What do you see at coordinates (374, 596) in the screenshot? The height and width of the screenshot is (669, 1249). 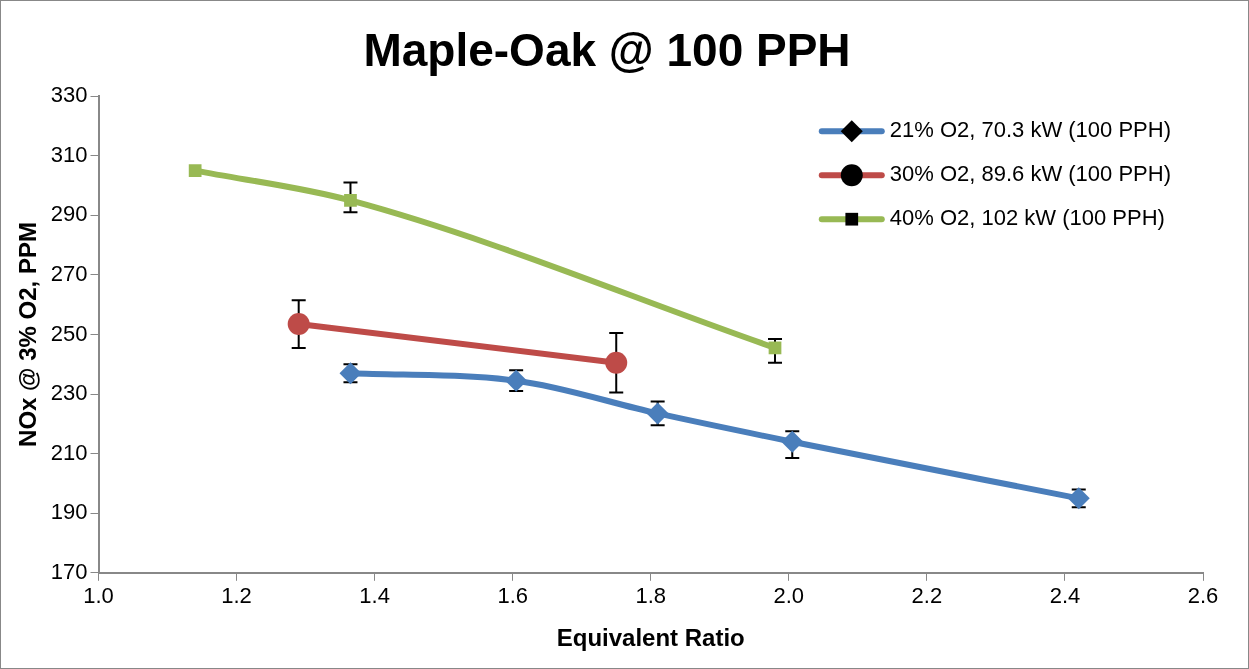 I see `x-tick-label: 1.4` at bounding box center [374, 596].